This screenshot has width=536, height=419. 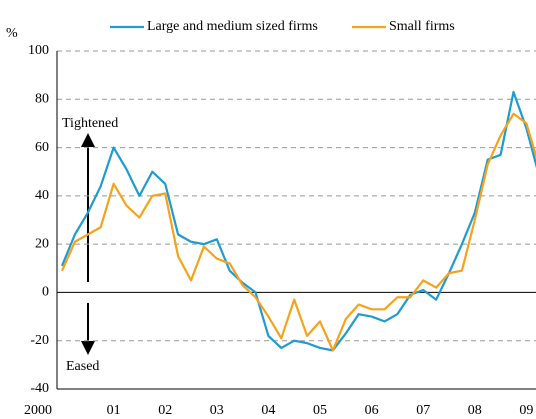 I want to click on y-tick-label: 60, so click(x=42, y=147).